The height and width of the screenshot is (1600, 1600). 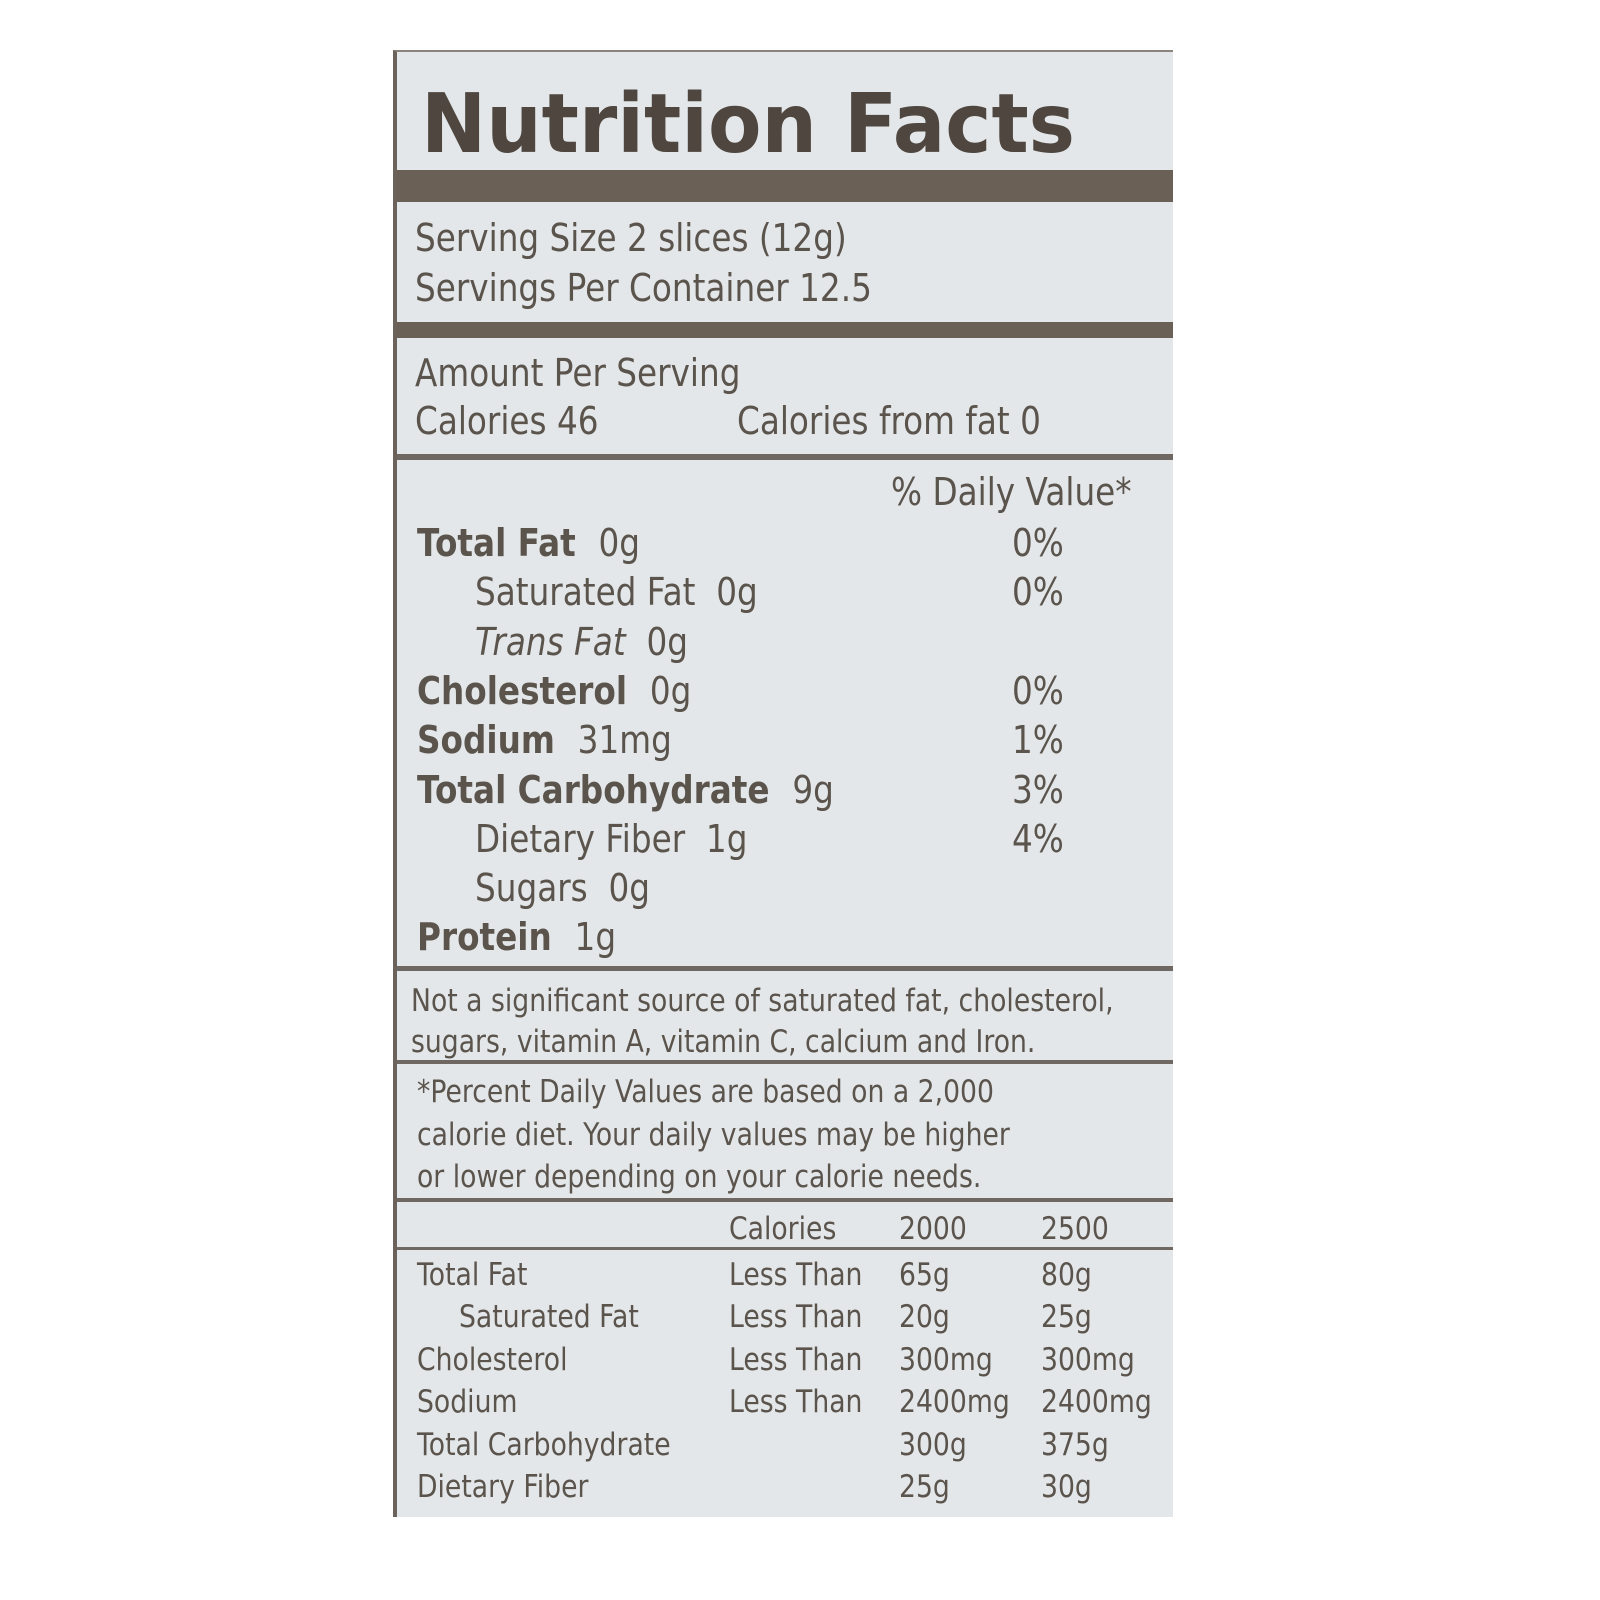 I want to click on nutrient-label: Trans Fat, so click(x=550, y=641).